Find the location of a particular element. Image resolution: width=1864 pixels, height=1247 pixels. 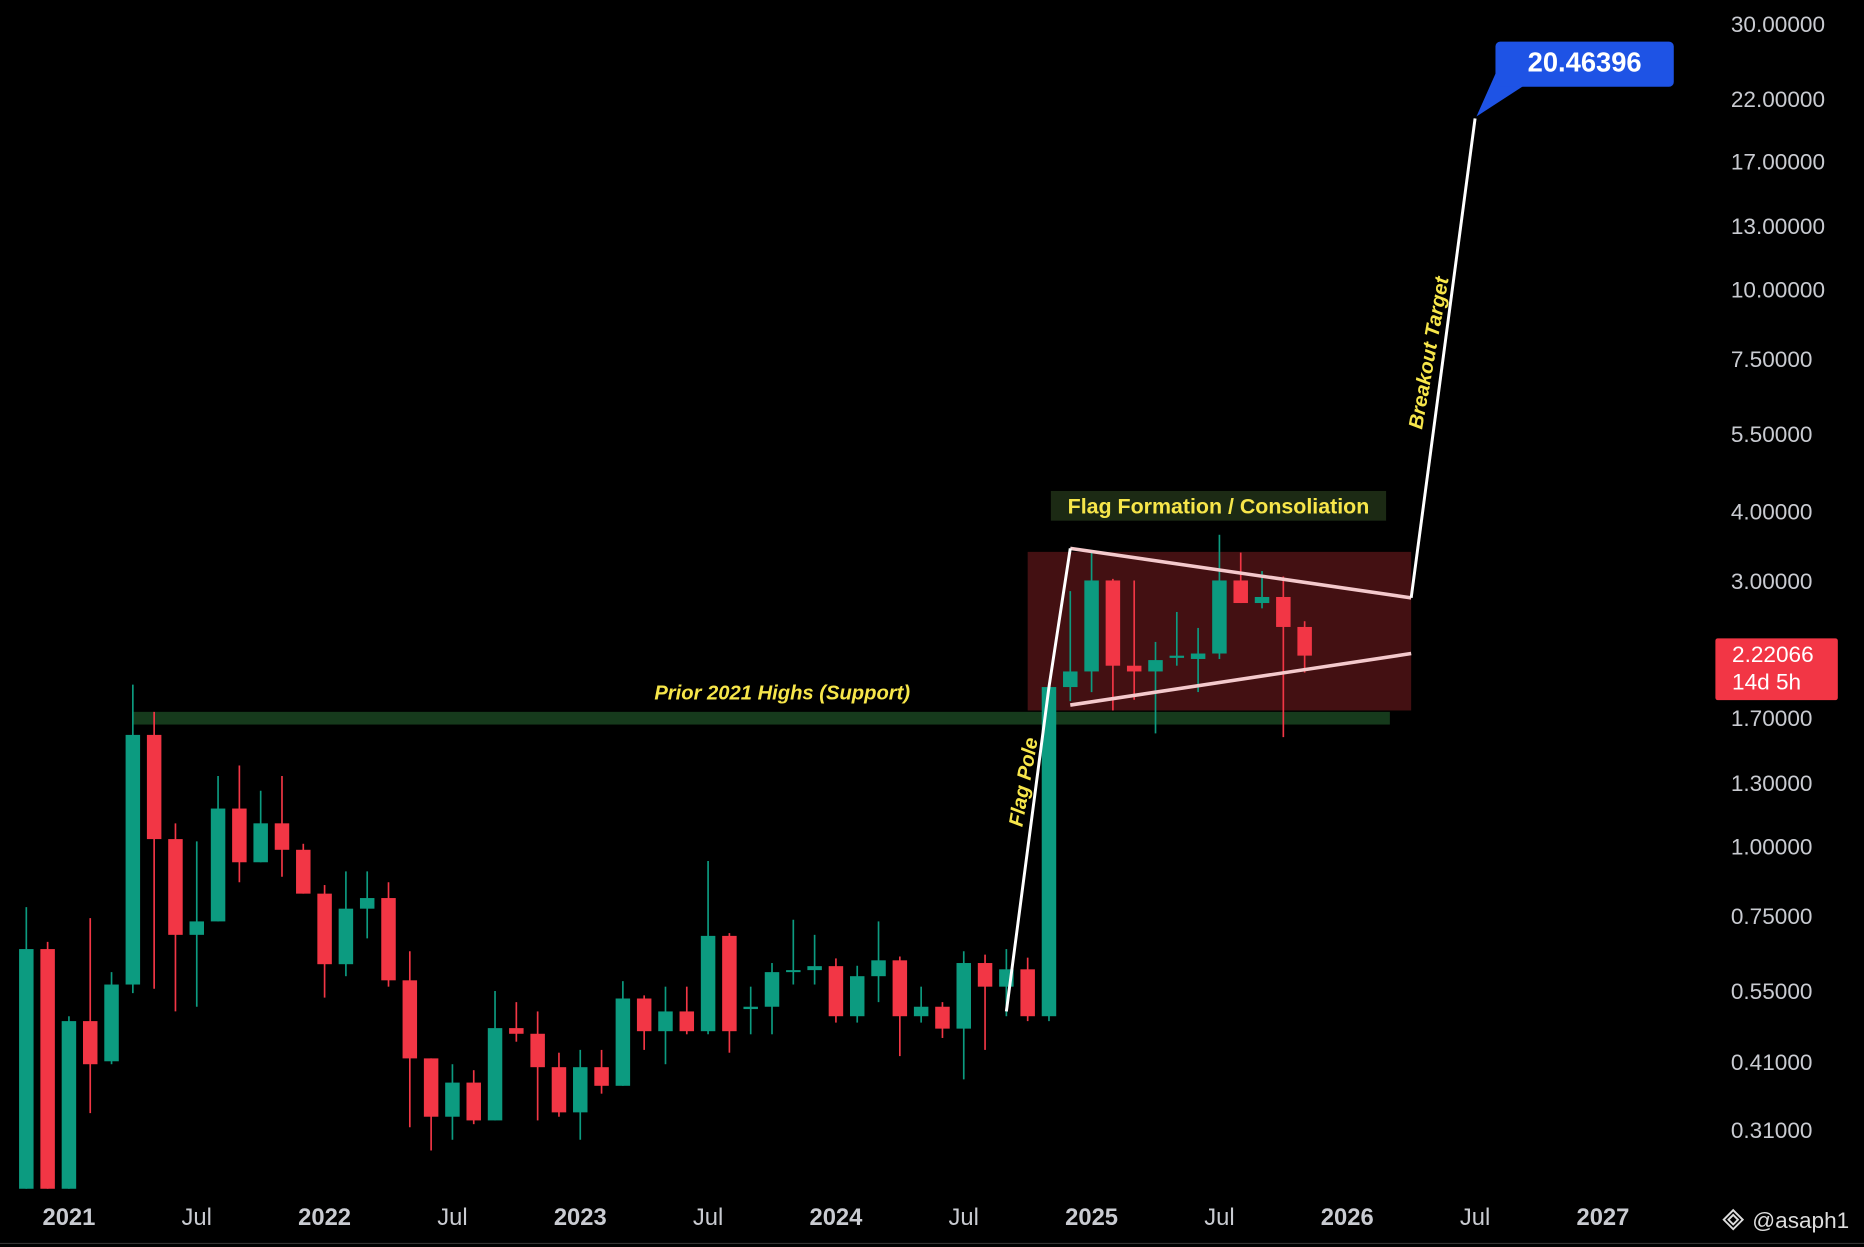

flag-upper is located at coordinates (1241, 573).